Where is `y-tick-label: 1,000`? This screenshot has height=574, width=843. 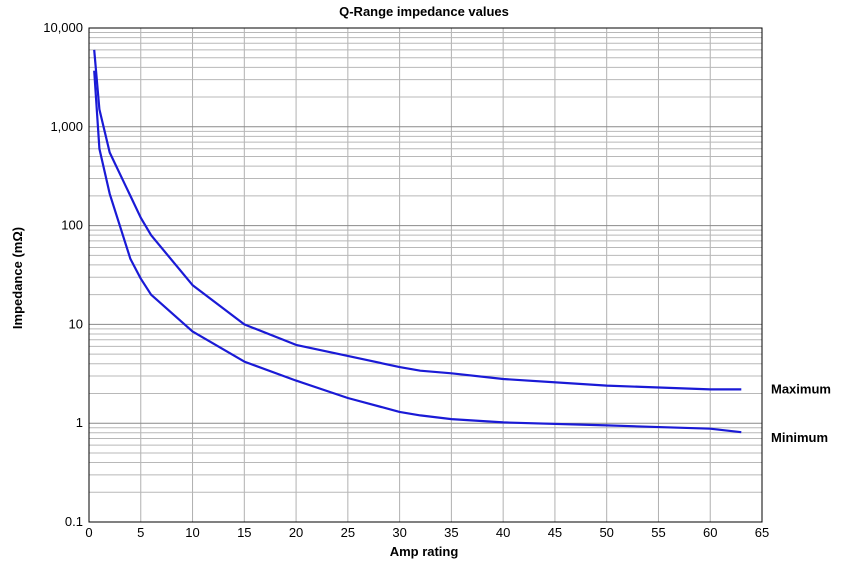
y-tick-label: 1,000 is located at coordinates (66, 126).